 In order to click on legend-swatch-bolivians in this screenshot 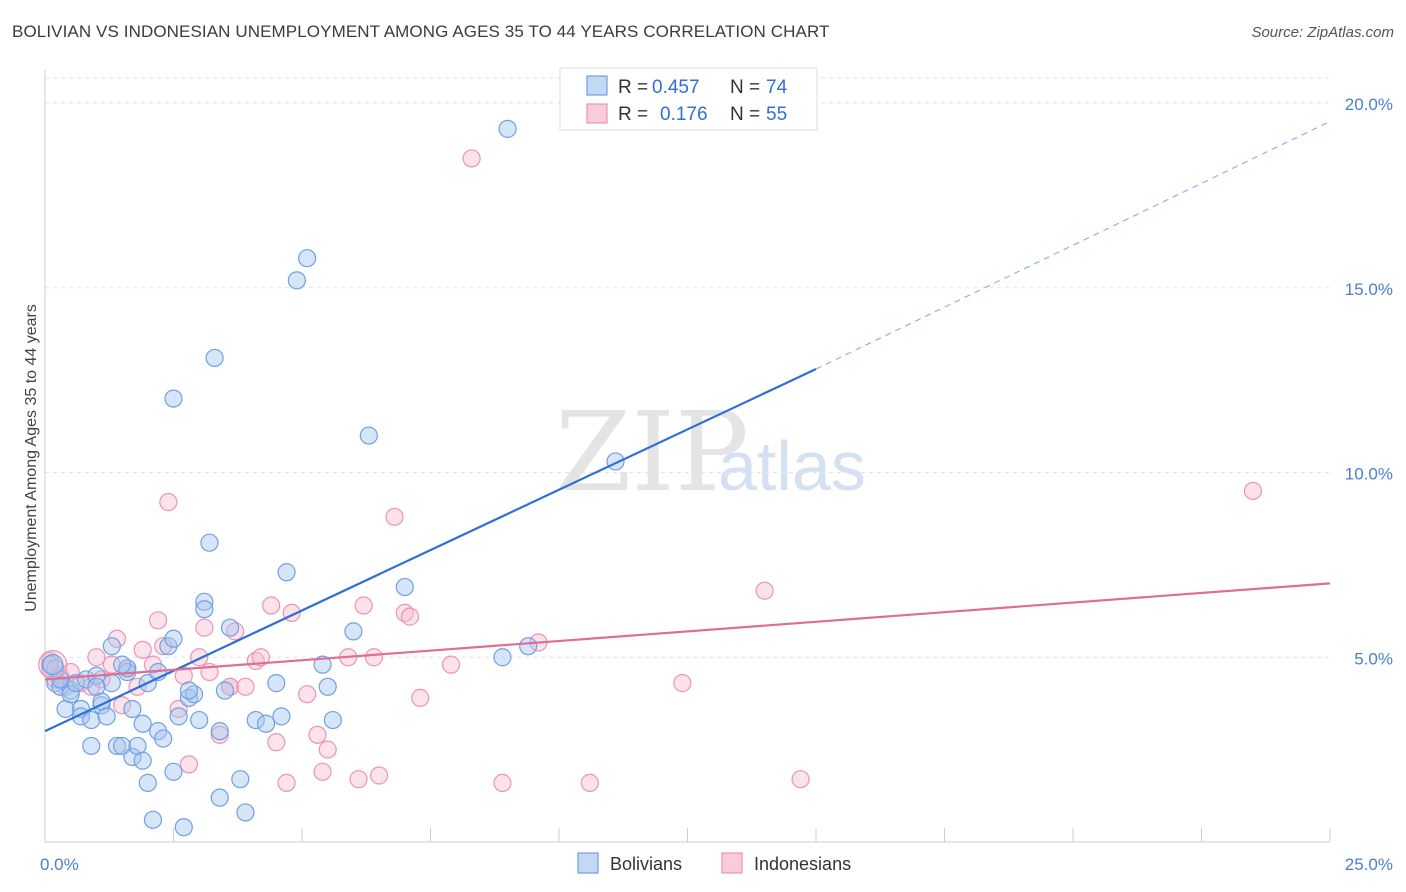, I will do `click(597, 85)`.